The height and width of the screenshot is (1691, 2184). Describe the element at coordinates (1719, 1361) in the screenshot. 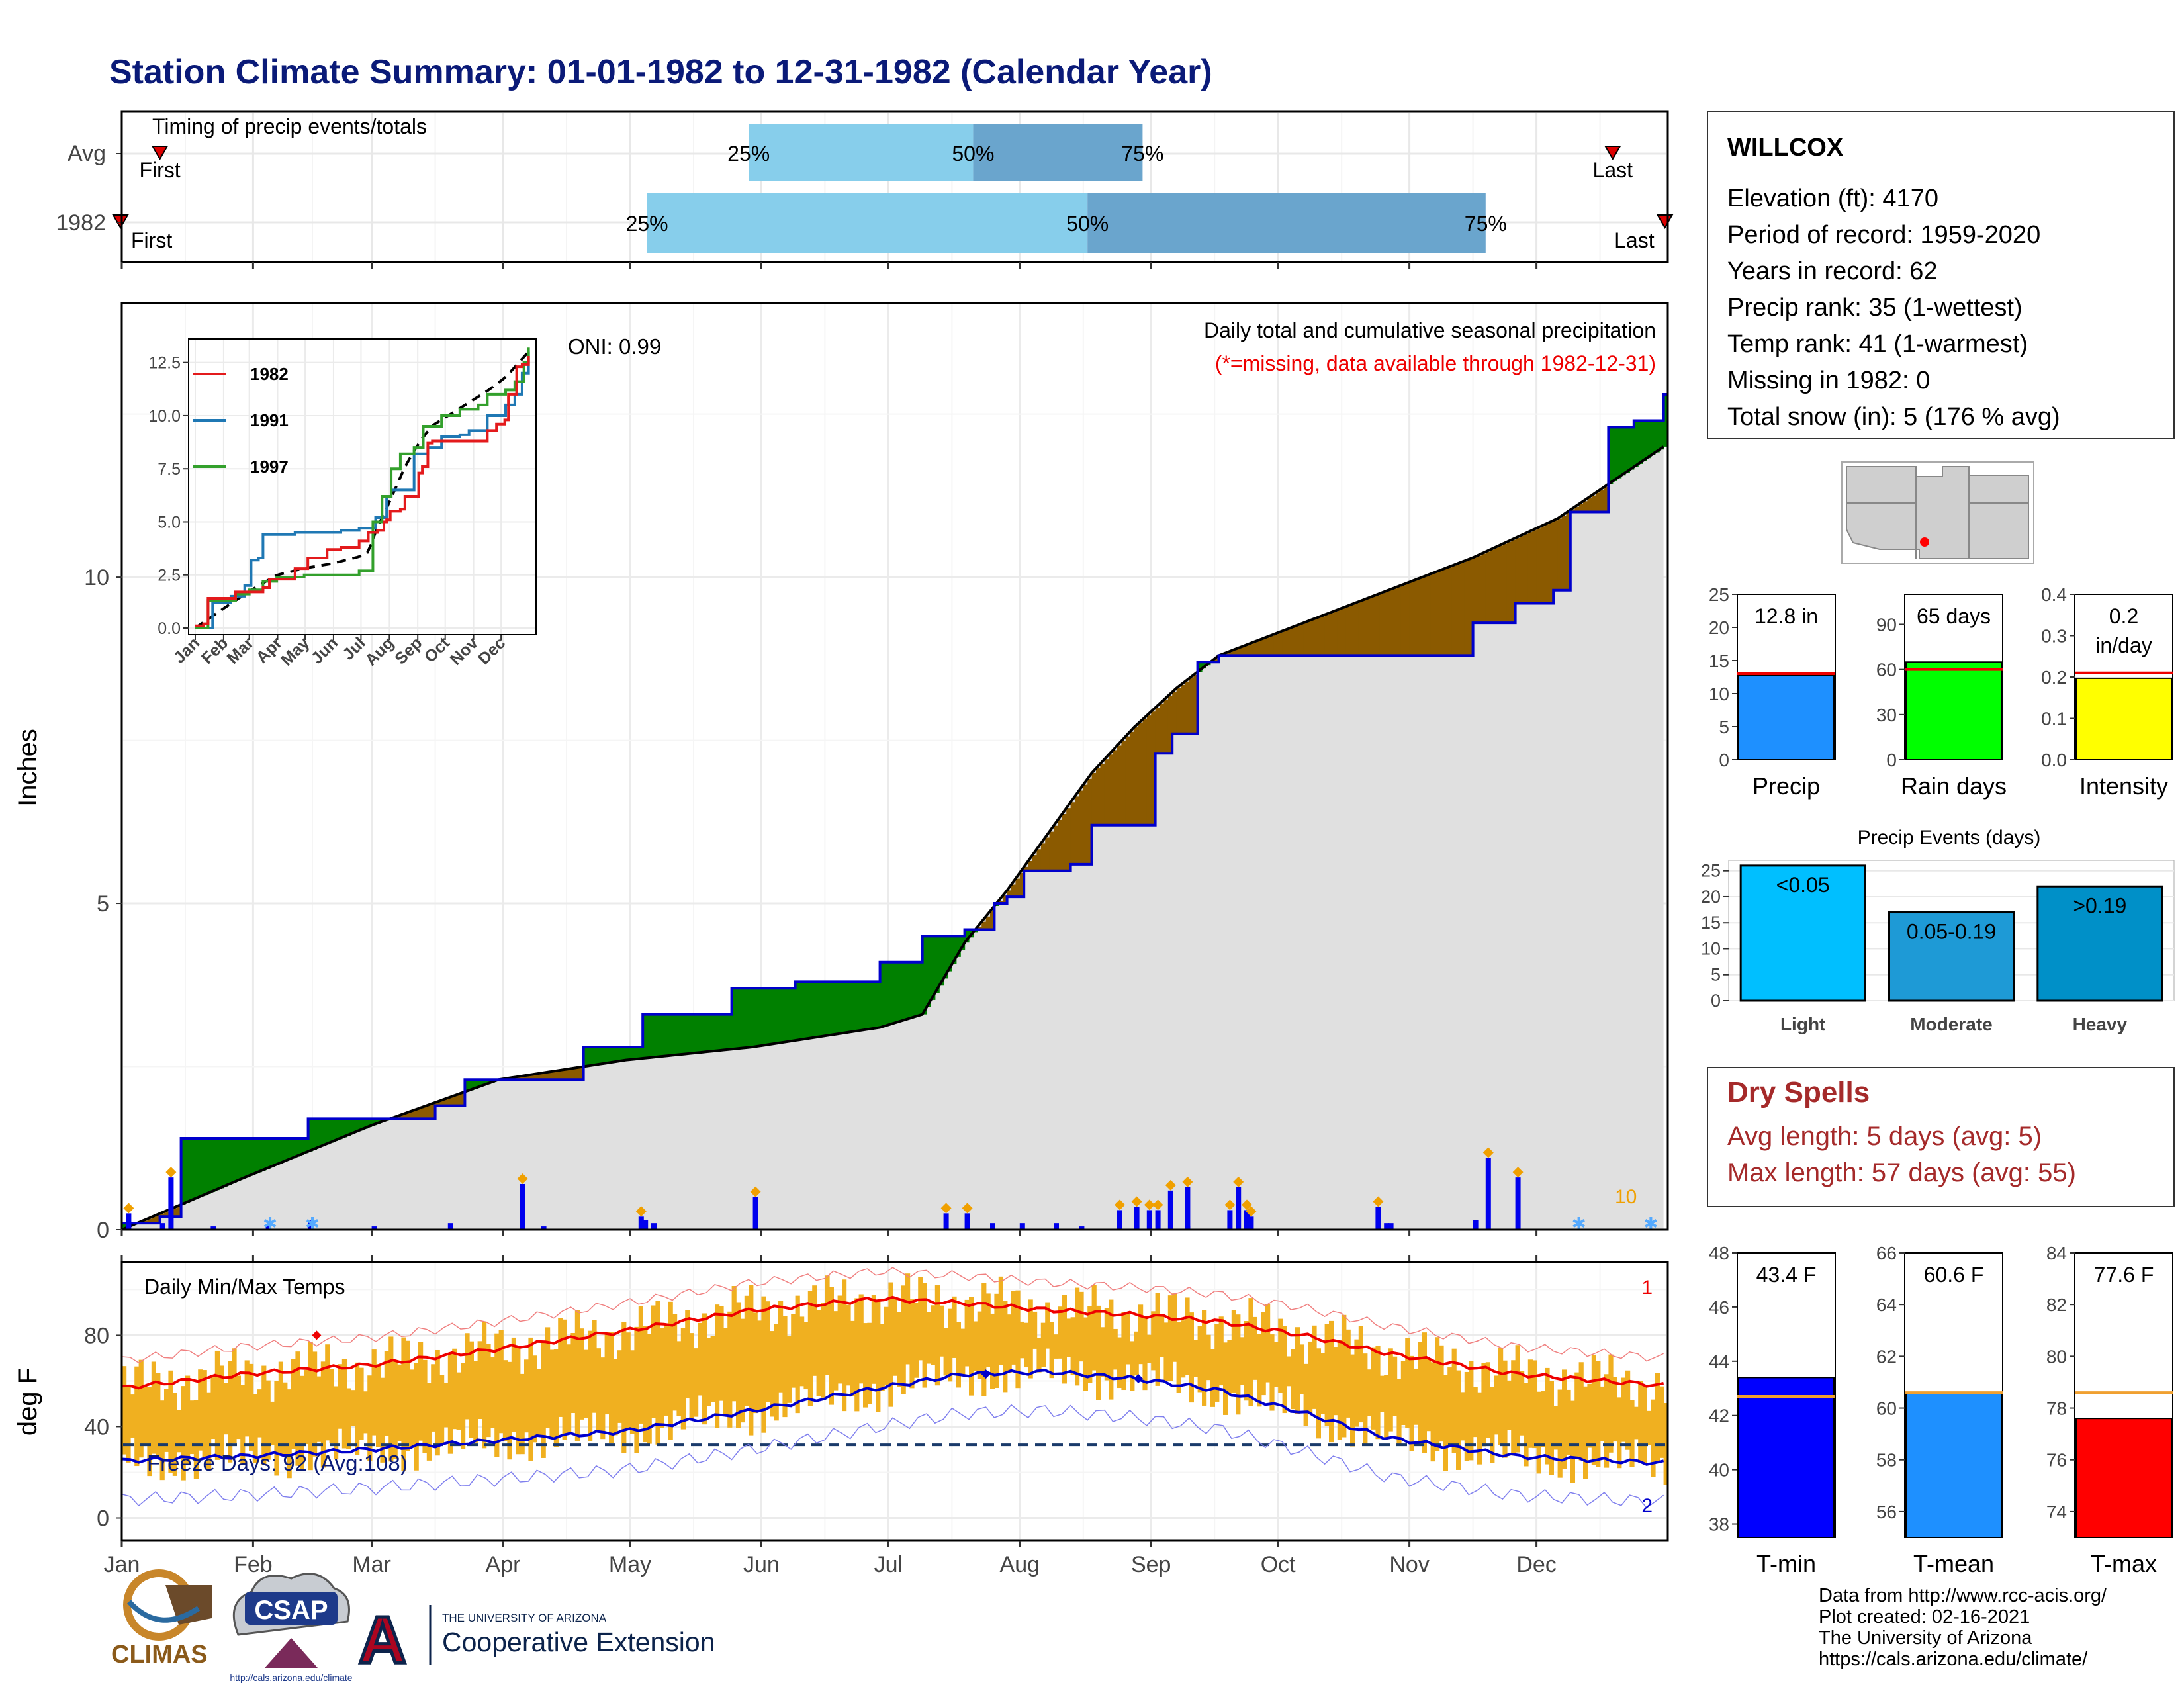

I see `t-min-ytick-label: 44` at that location.